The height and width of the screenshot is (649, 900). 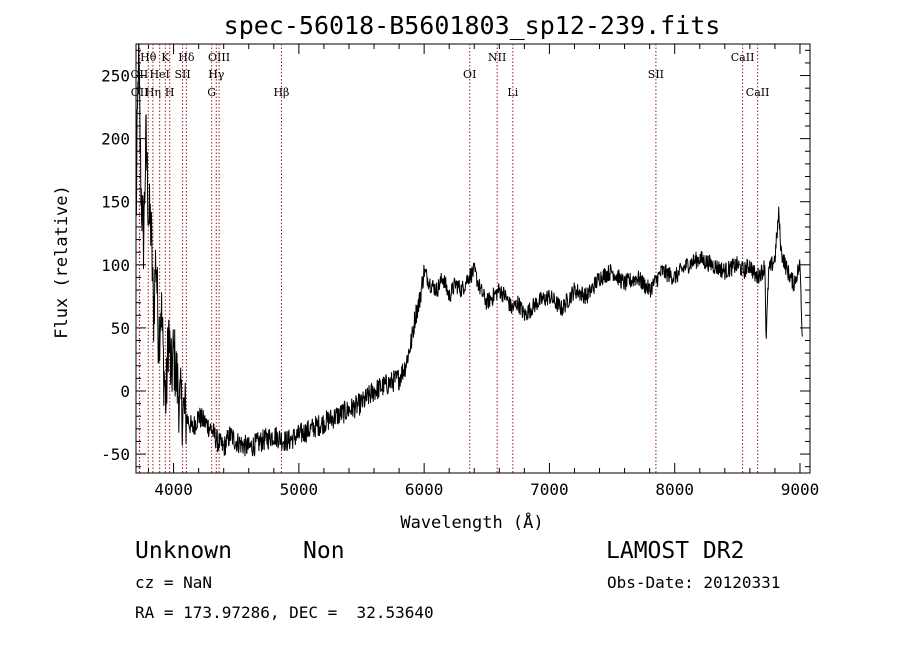 I want to click on spectral-line-label: G, so click(x=211, y=92).